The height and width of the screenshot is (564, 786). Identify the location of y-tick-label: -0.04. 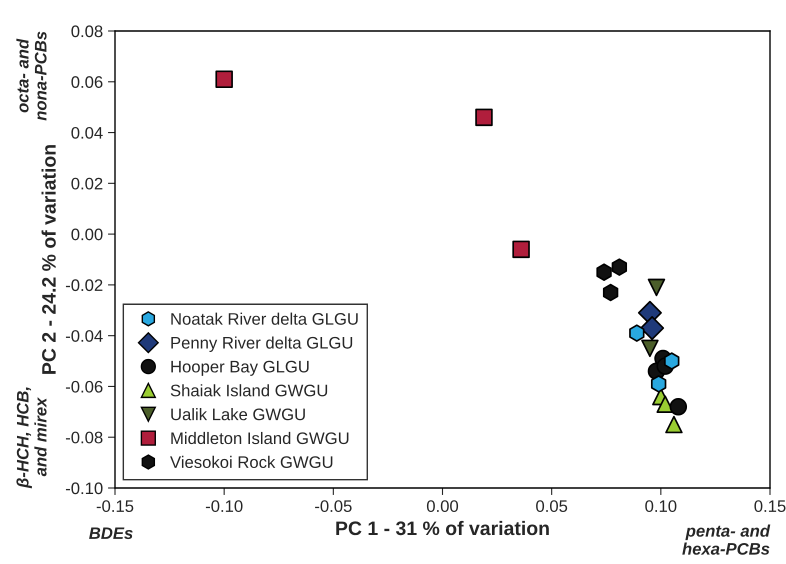
(84, 336).